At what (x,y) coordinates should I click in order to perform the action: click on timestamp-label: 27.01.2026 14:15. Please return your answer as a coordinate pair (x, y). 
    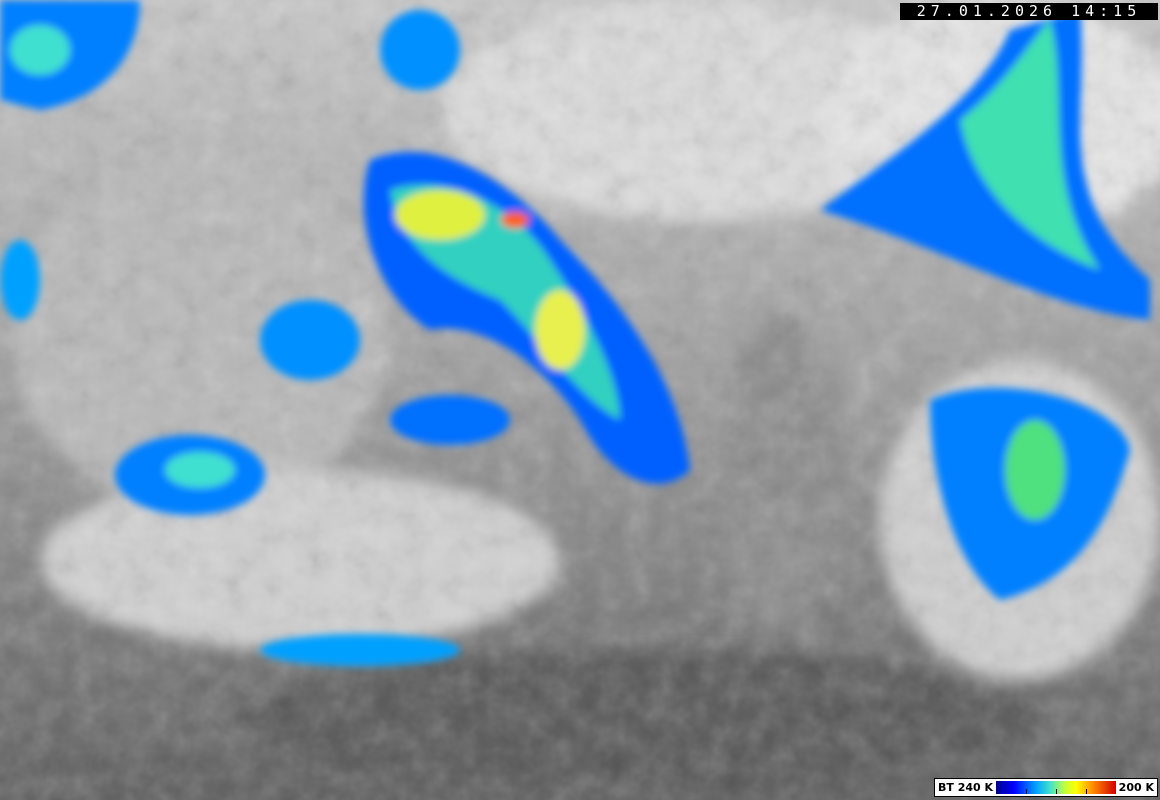
    Looking at the image, I should click on (1029, 11).